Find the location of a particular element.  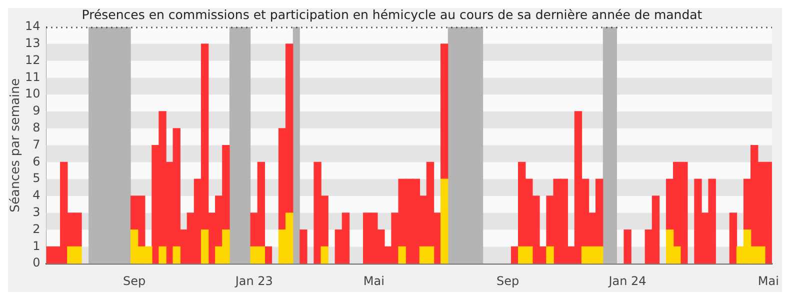

y-tick-label: 11 is located at coordinates (32, 77).